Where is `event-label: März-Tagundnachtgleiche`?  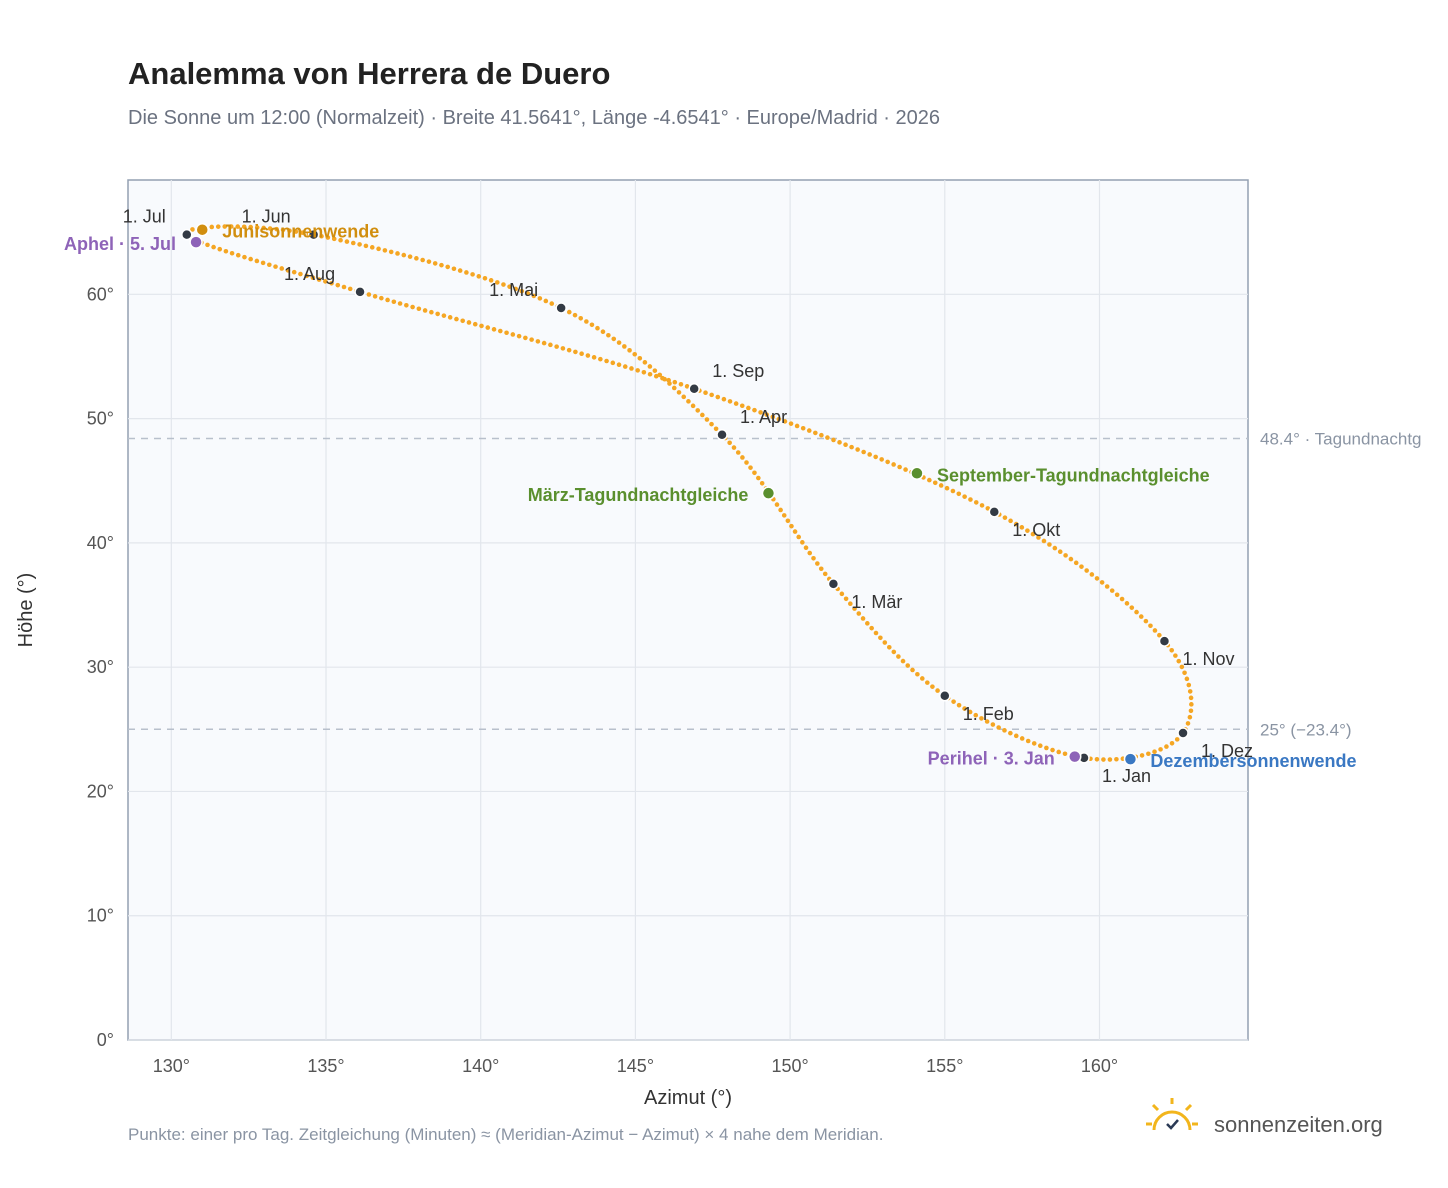 event-label: März-Tagundnachtgleiche is located at coordinates (638, 495).